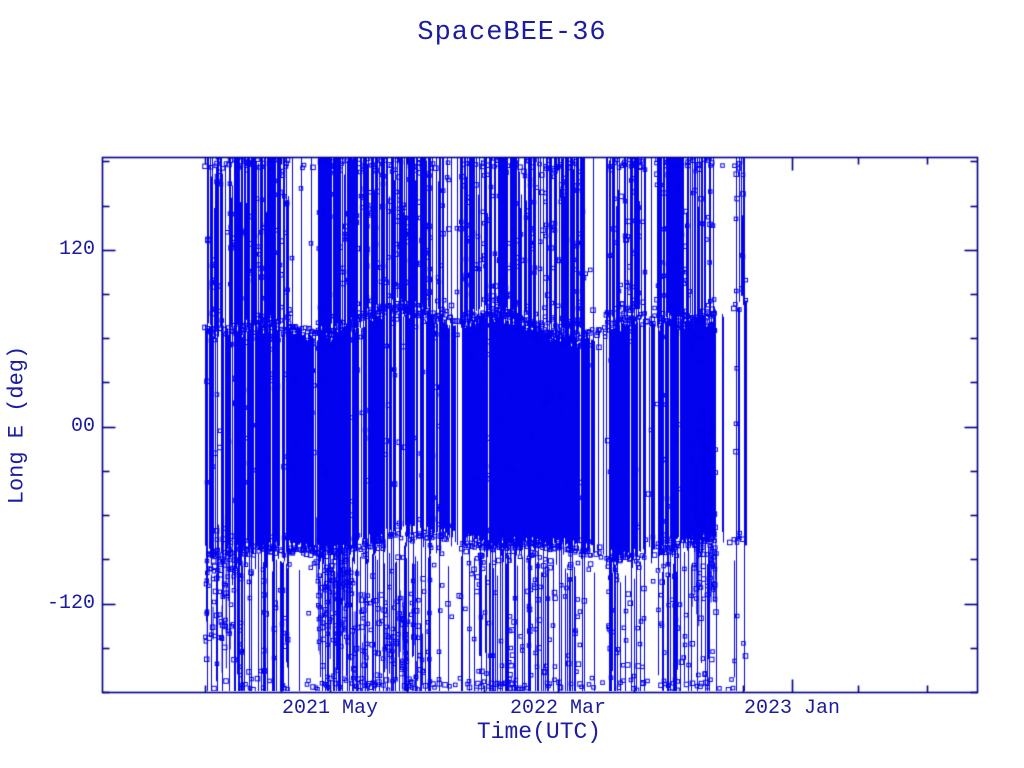 This screenshot has height=768, width=1024. I want to click on chart-title: SpaceBEE-36, so click(512, 33).